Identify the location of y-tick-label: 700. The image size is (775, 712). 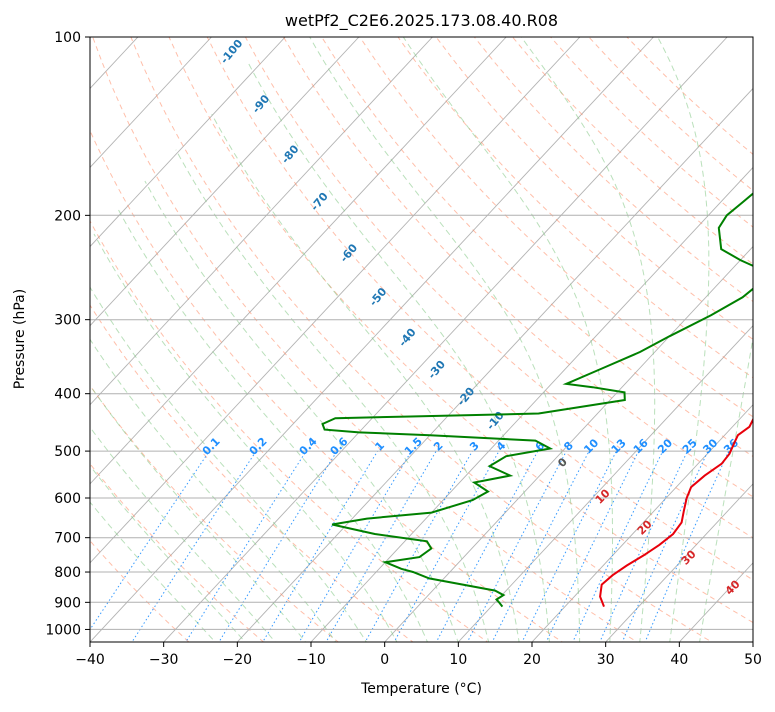
(67, 539).